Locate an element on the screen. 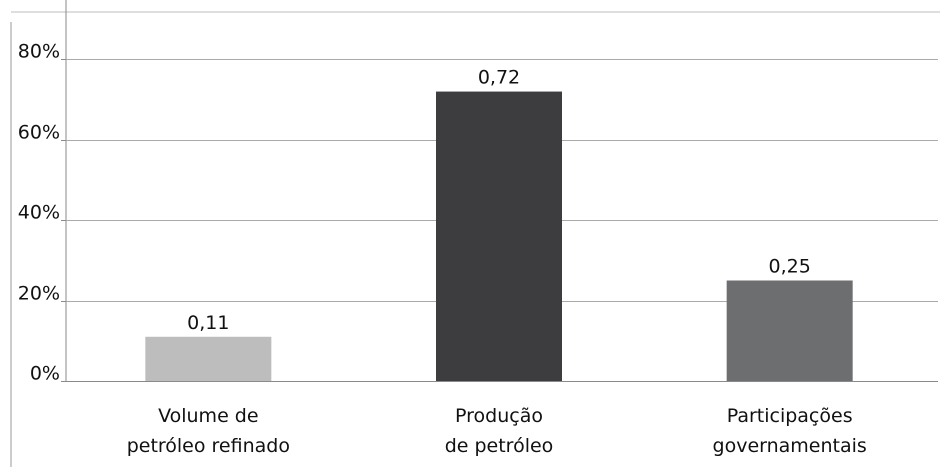 This screenshot has height=467, width=940. y-tick-label: 40% is located at coordinates (39, 213).